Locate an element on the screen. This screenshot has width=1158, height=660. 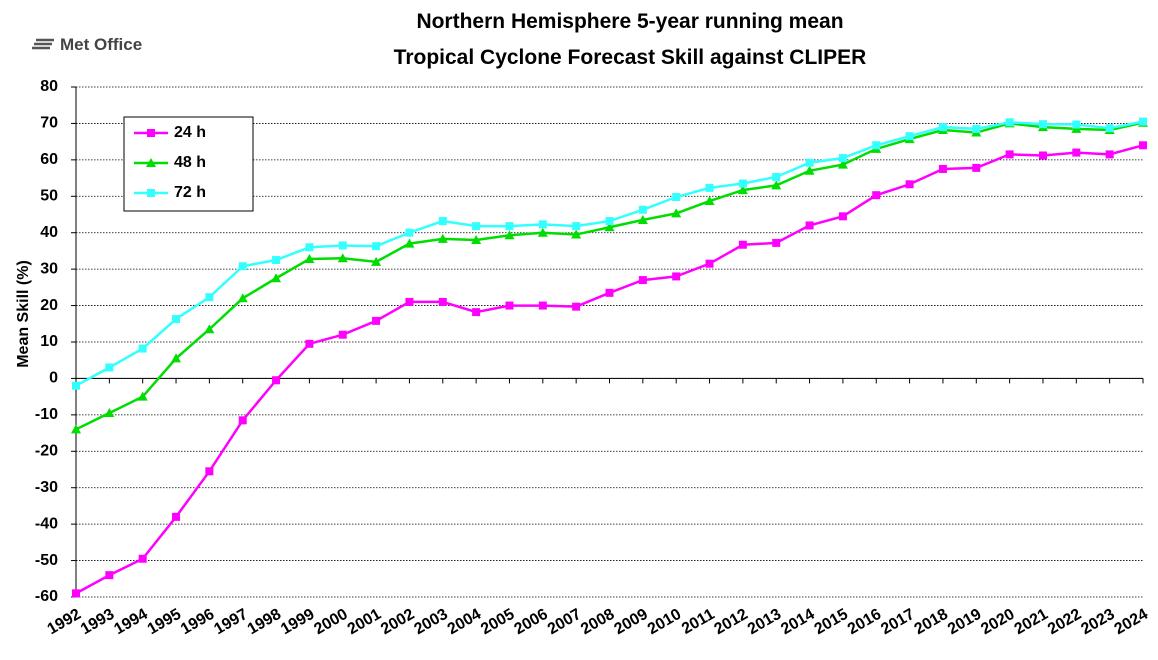
y-tick-label: 60 is located at coordinates (49, 159).